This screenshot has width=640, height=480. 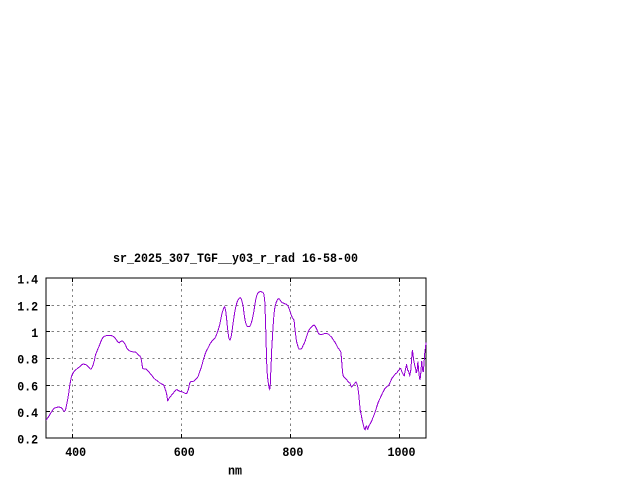 What do you see at coordinates (292, 453) in the screenshot?
I see `svg-text: 800` at bounding box center [292, 453].